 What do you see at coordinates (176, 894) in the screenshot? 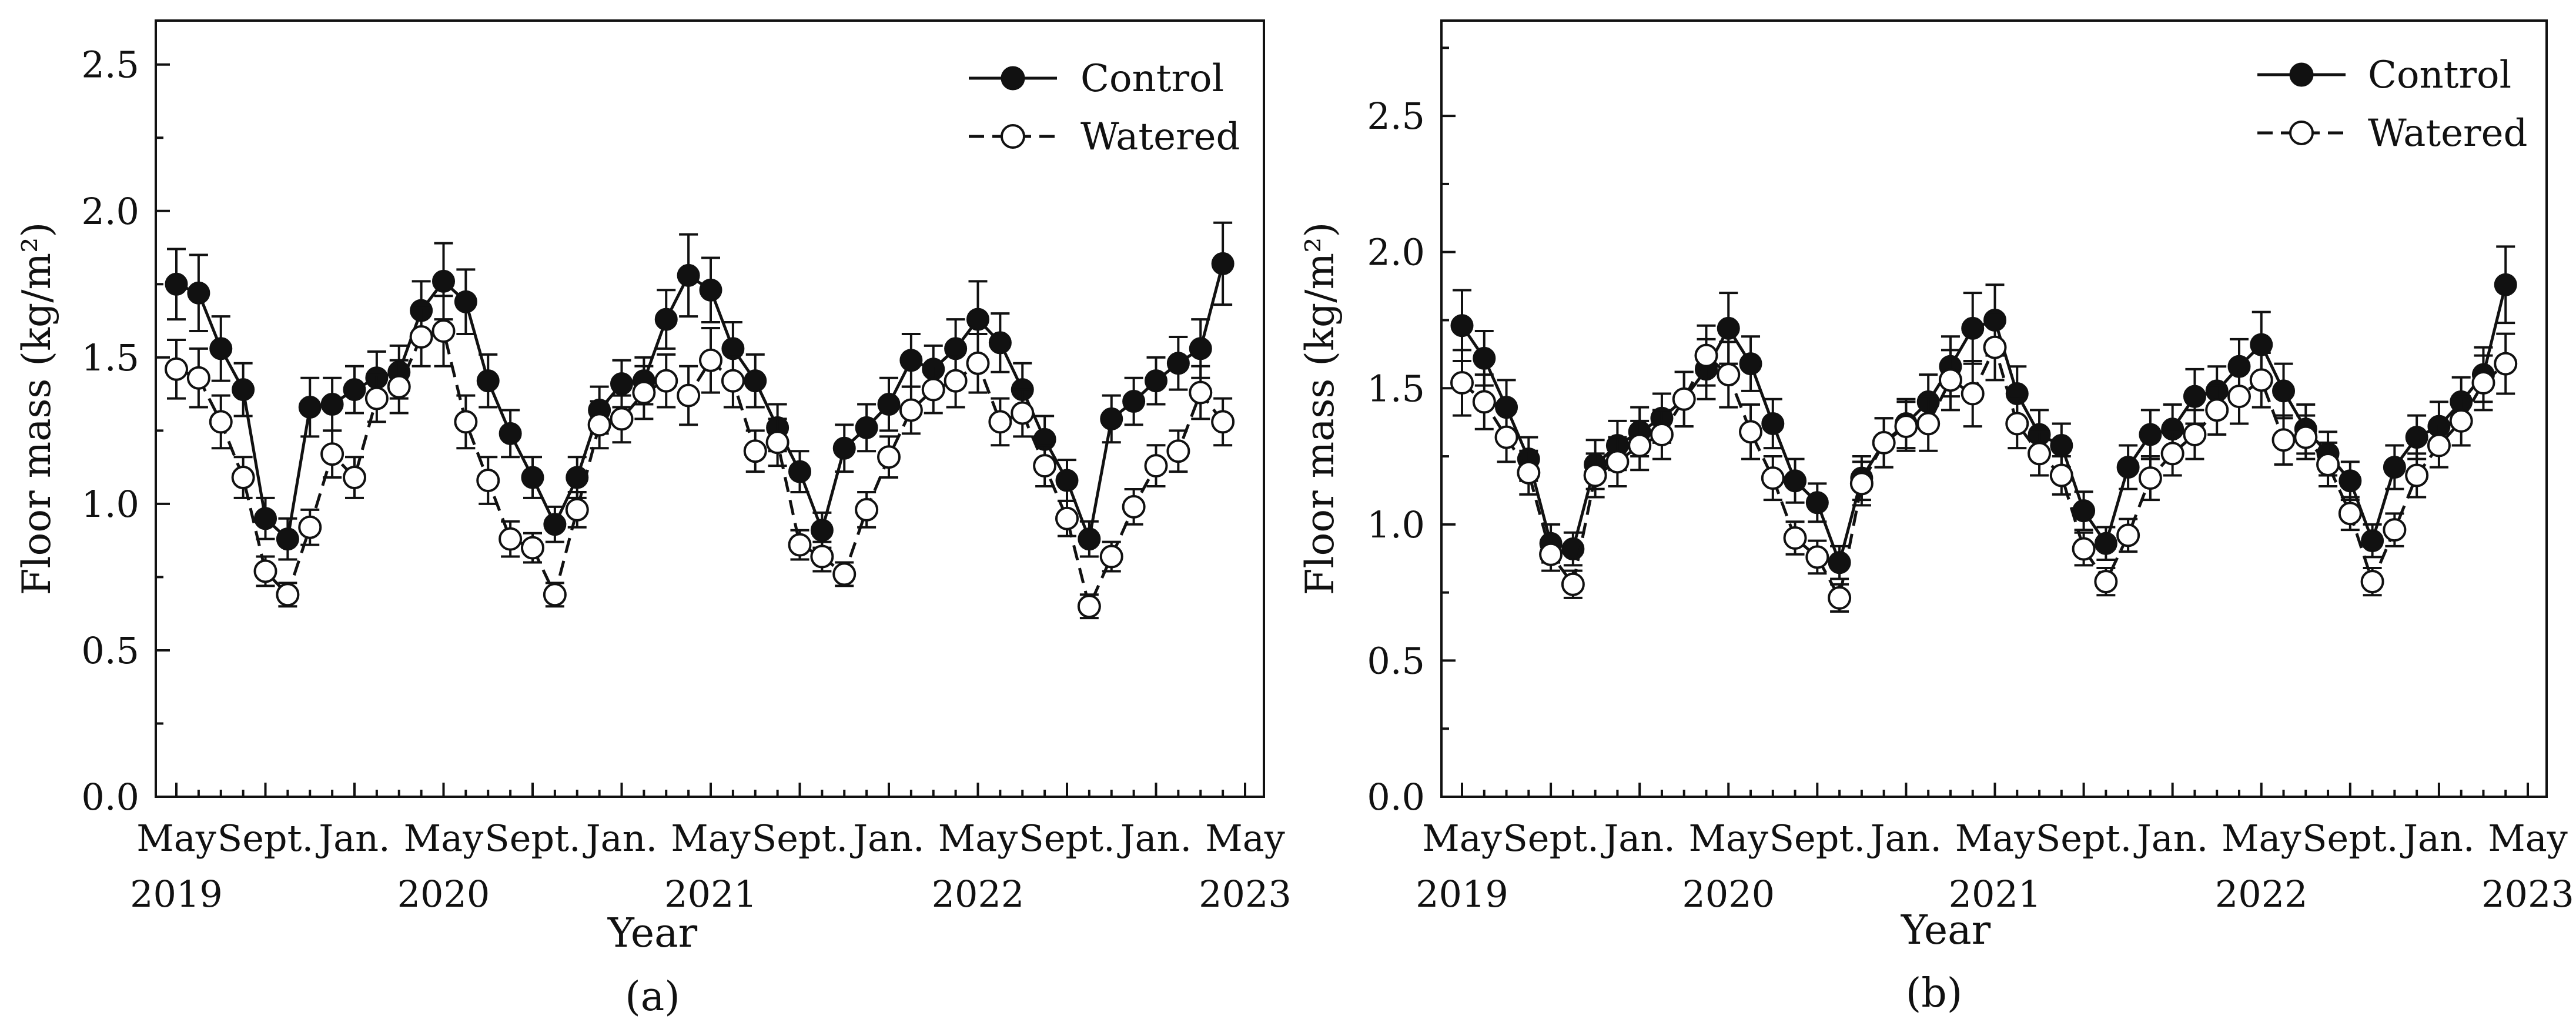
I see `x-year-label: 2019` at bounding box center [176, 894].